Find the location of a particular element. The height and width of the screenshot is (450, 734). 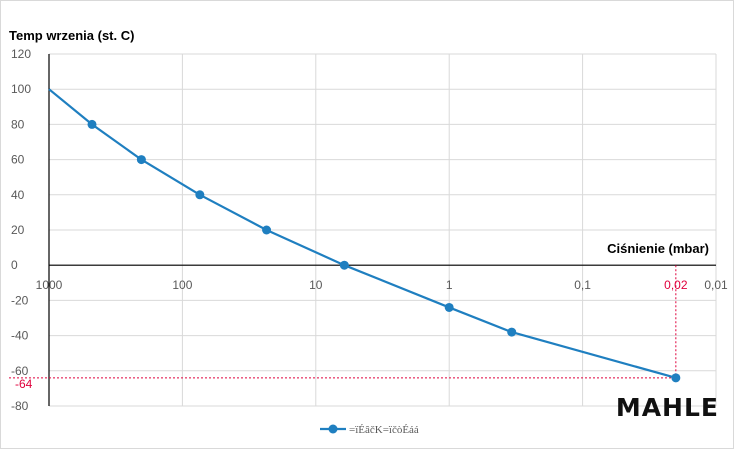

y-axis-title: Temp wrzenia (st. C) is located at coordinates (71, 35).